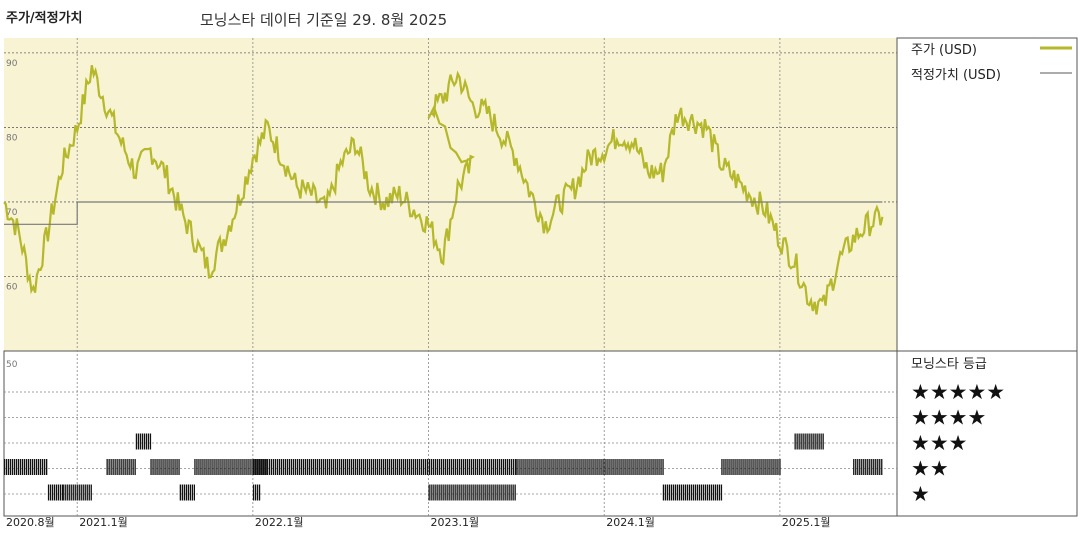  Describe the element at coordinates (324, 20) in the screenshot. I see `chart-subtitle: 모닝스타 데이터 기준일 29. 8월 2025` at that location.